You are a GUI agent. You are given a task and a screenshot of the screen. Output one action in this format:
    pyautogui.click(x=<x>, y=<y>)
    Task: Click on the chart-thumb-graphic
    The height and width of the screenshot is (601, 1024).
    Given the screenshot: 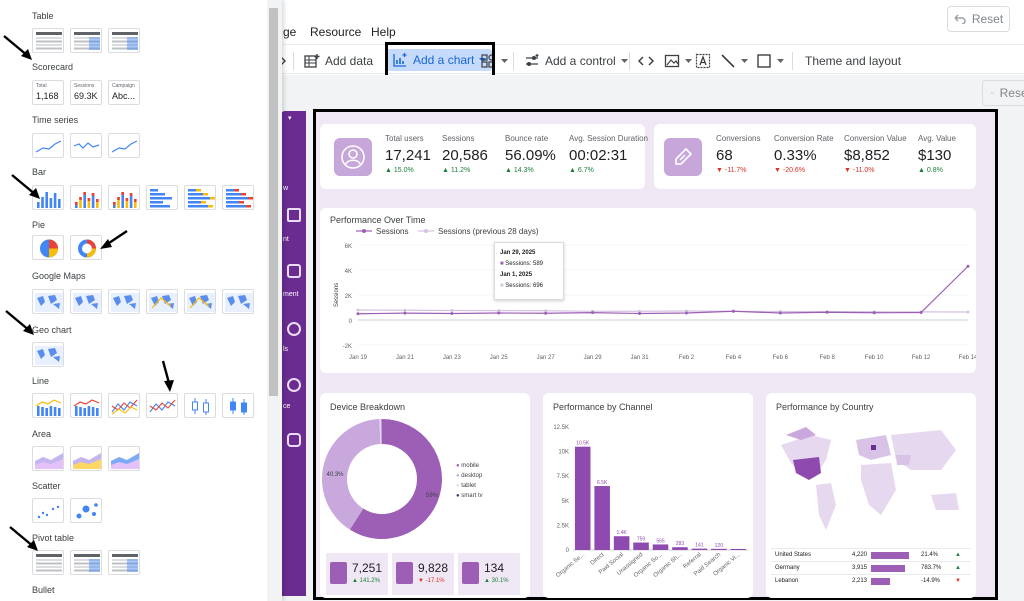 What is the action you would take?
    pyautogui.click(x=87, y=302)
    